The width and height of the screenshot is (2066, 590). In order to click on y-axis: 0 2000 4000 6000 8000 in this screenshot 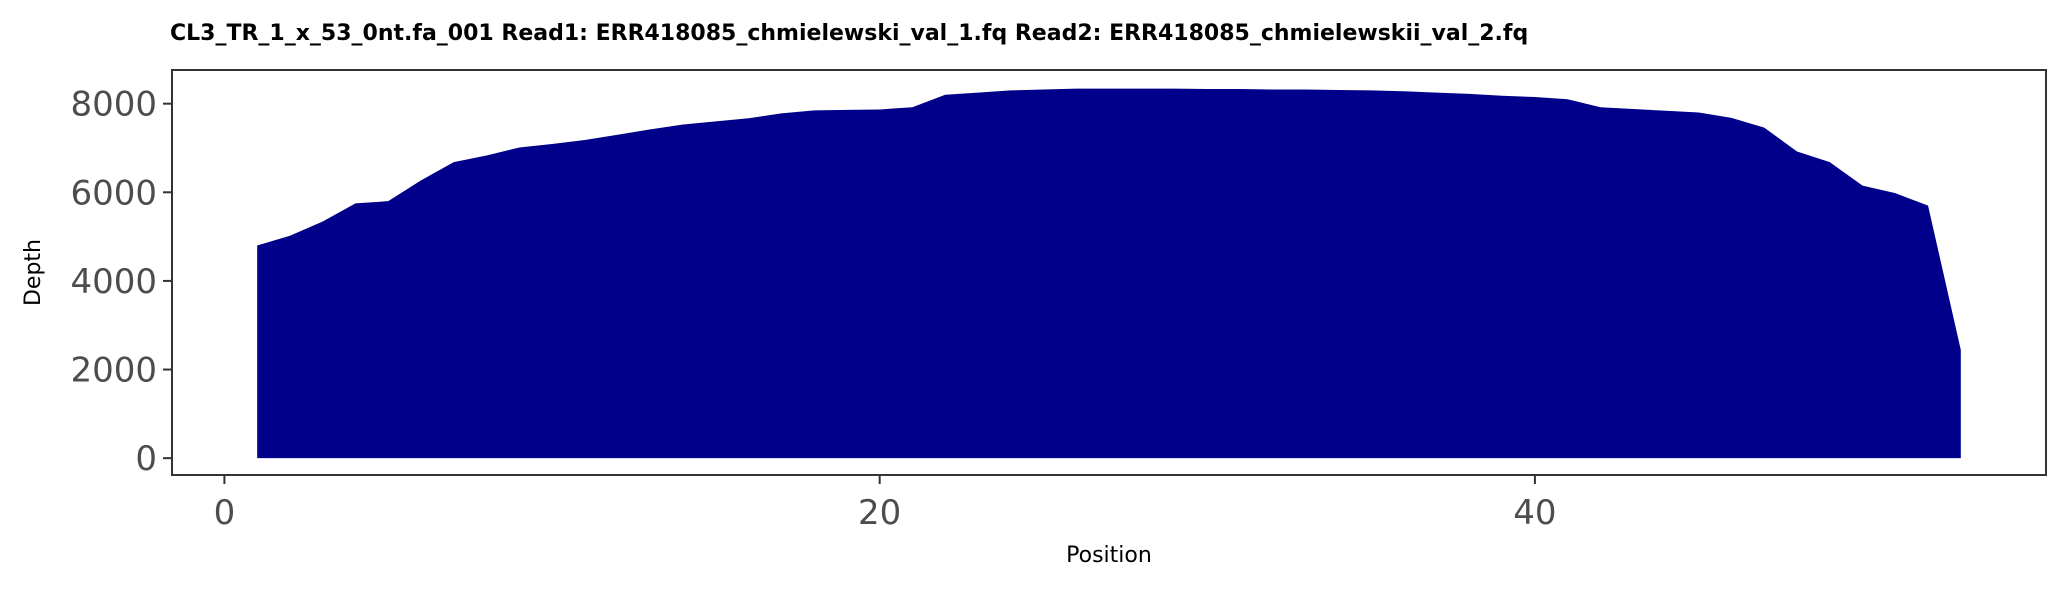, I will do `click(121, 282)`.